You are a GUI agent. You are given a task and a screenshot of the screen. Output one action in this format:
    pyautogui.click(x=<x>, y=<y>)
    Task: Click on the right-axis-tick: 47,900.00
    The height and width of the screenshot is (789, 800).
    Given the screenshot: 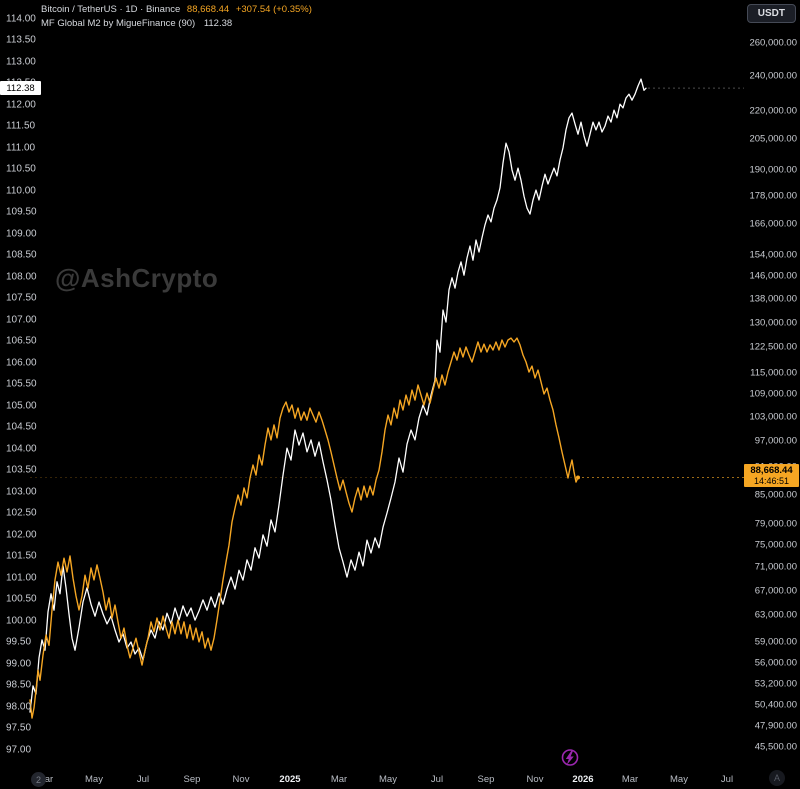 What is the action you would take?
    pyautogui.click(x=775, y=726)
    